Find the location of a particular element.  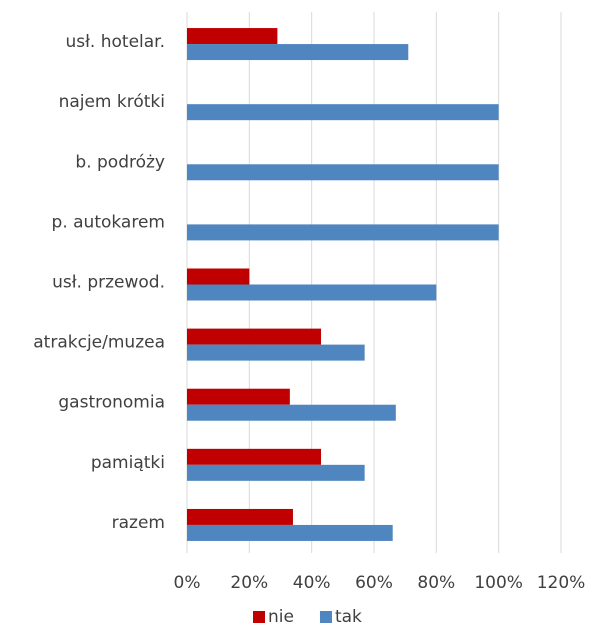

legend-label: nie is located at coordinates (281, 616).